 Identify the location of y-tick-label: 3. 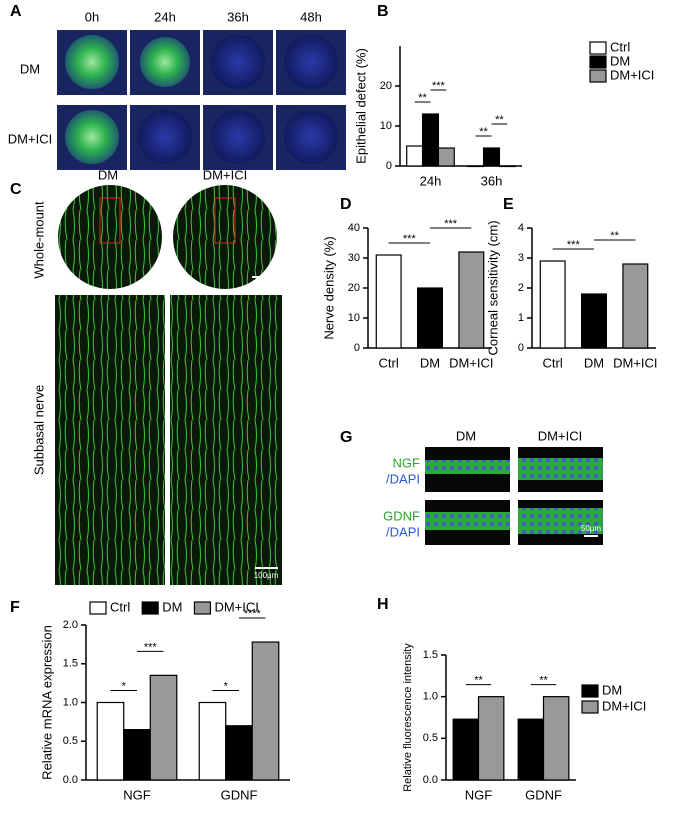
(521, 258).